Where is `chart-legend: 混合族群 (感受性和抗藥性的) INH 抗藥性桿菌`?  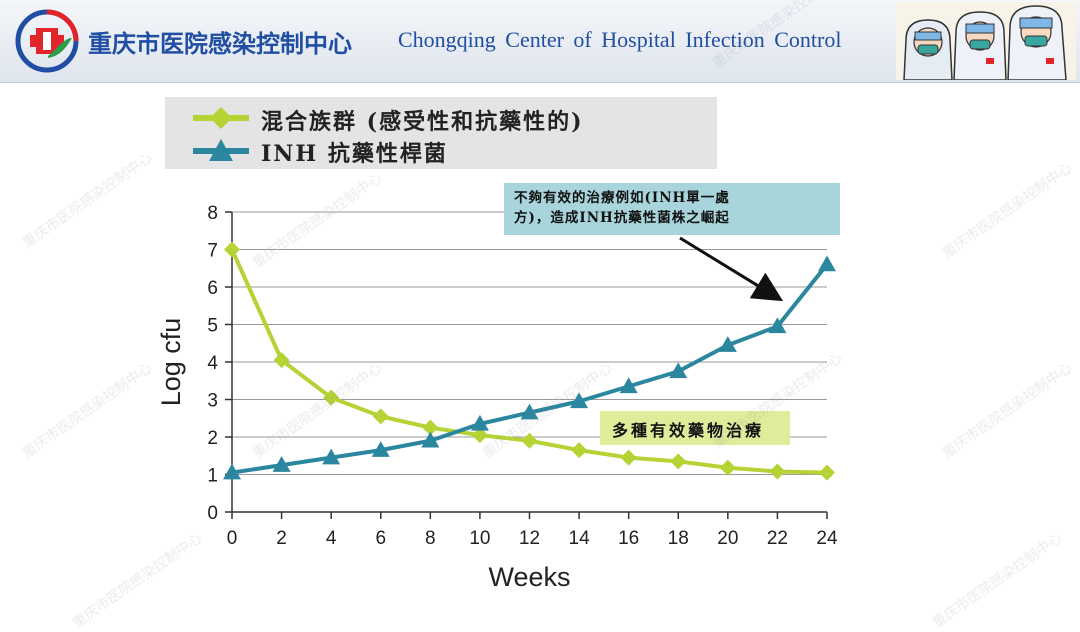
chart-legend: 混合族群 (感受性和抗藥性的) INH 抗藥性桿菌 is located at coordinates (441, 133).